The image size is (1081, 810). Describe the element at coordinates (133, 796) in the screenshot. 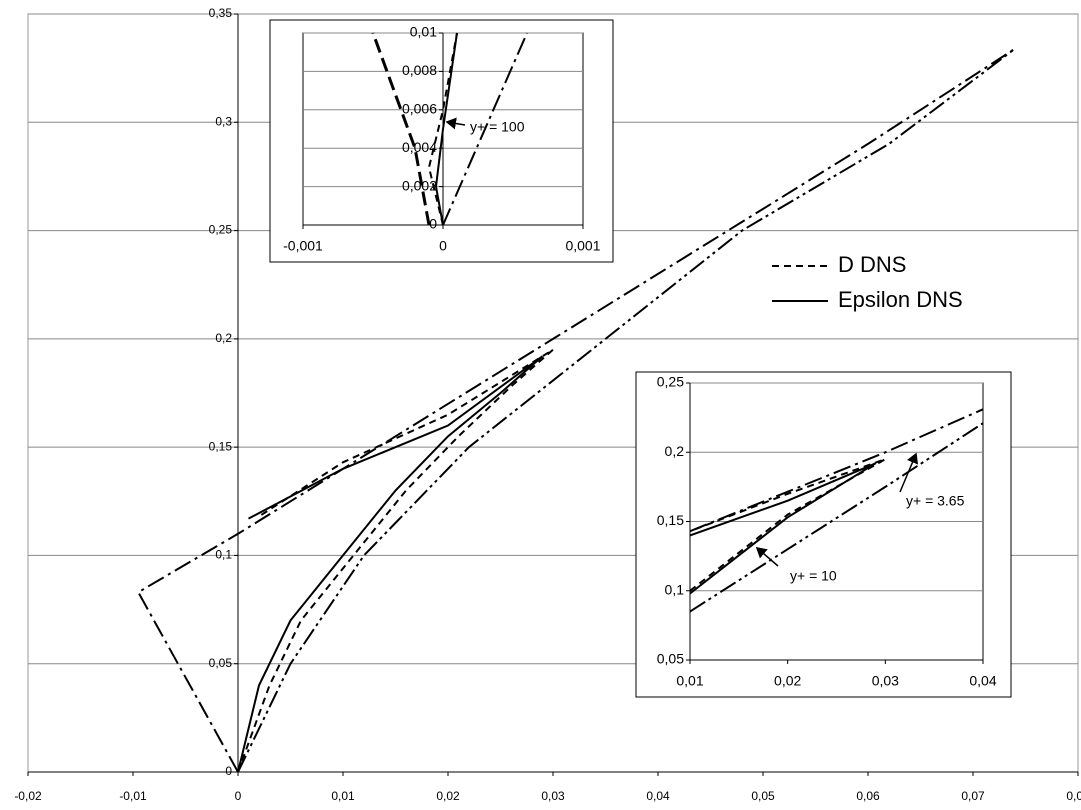

I see `x-tick-label: -0,01` at that location.